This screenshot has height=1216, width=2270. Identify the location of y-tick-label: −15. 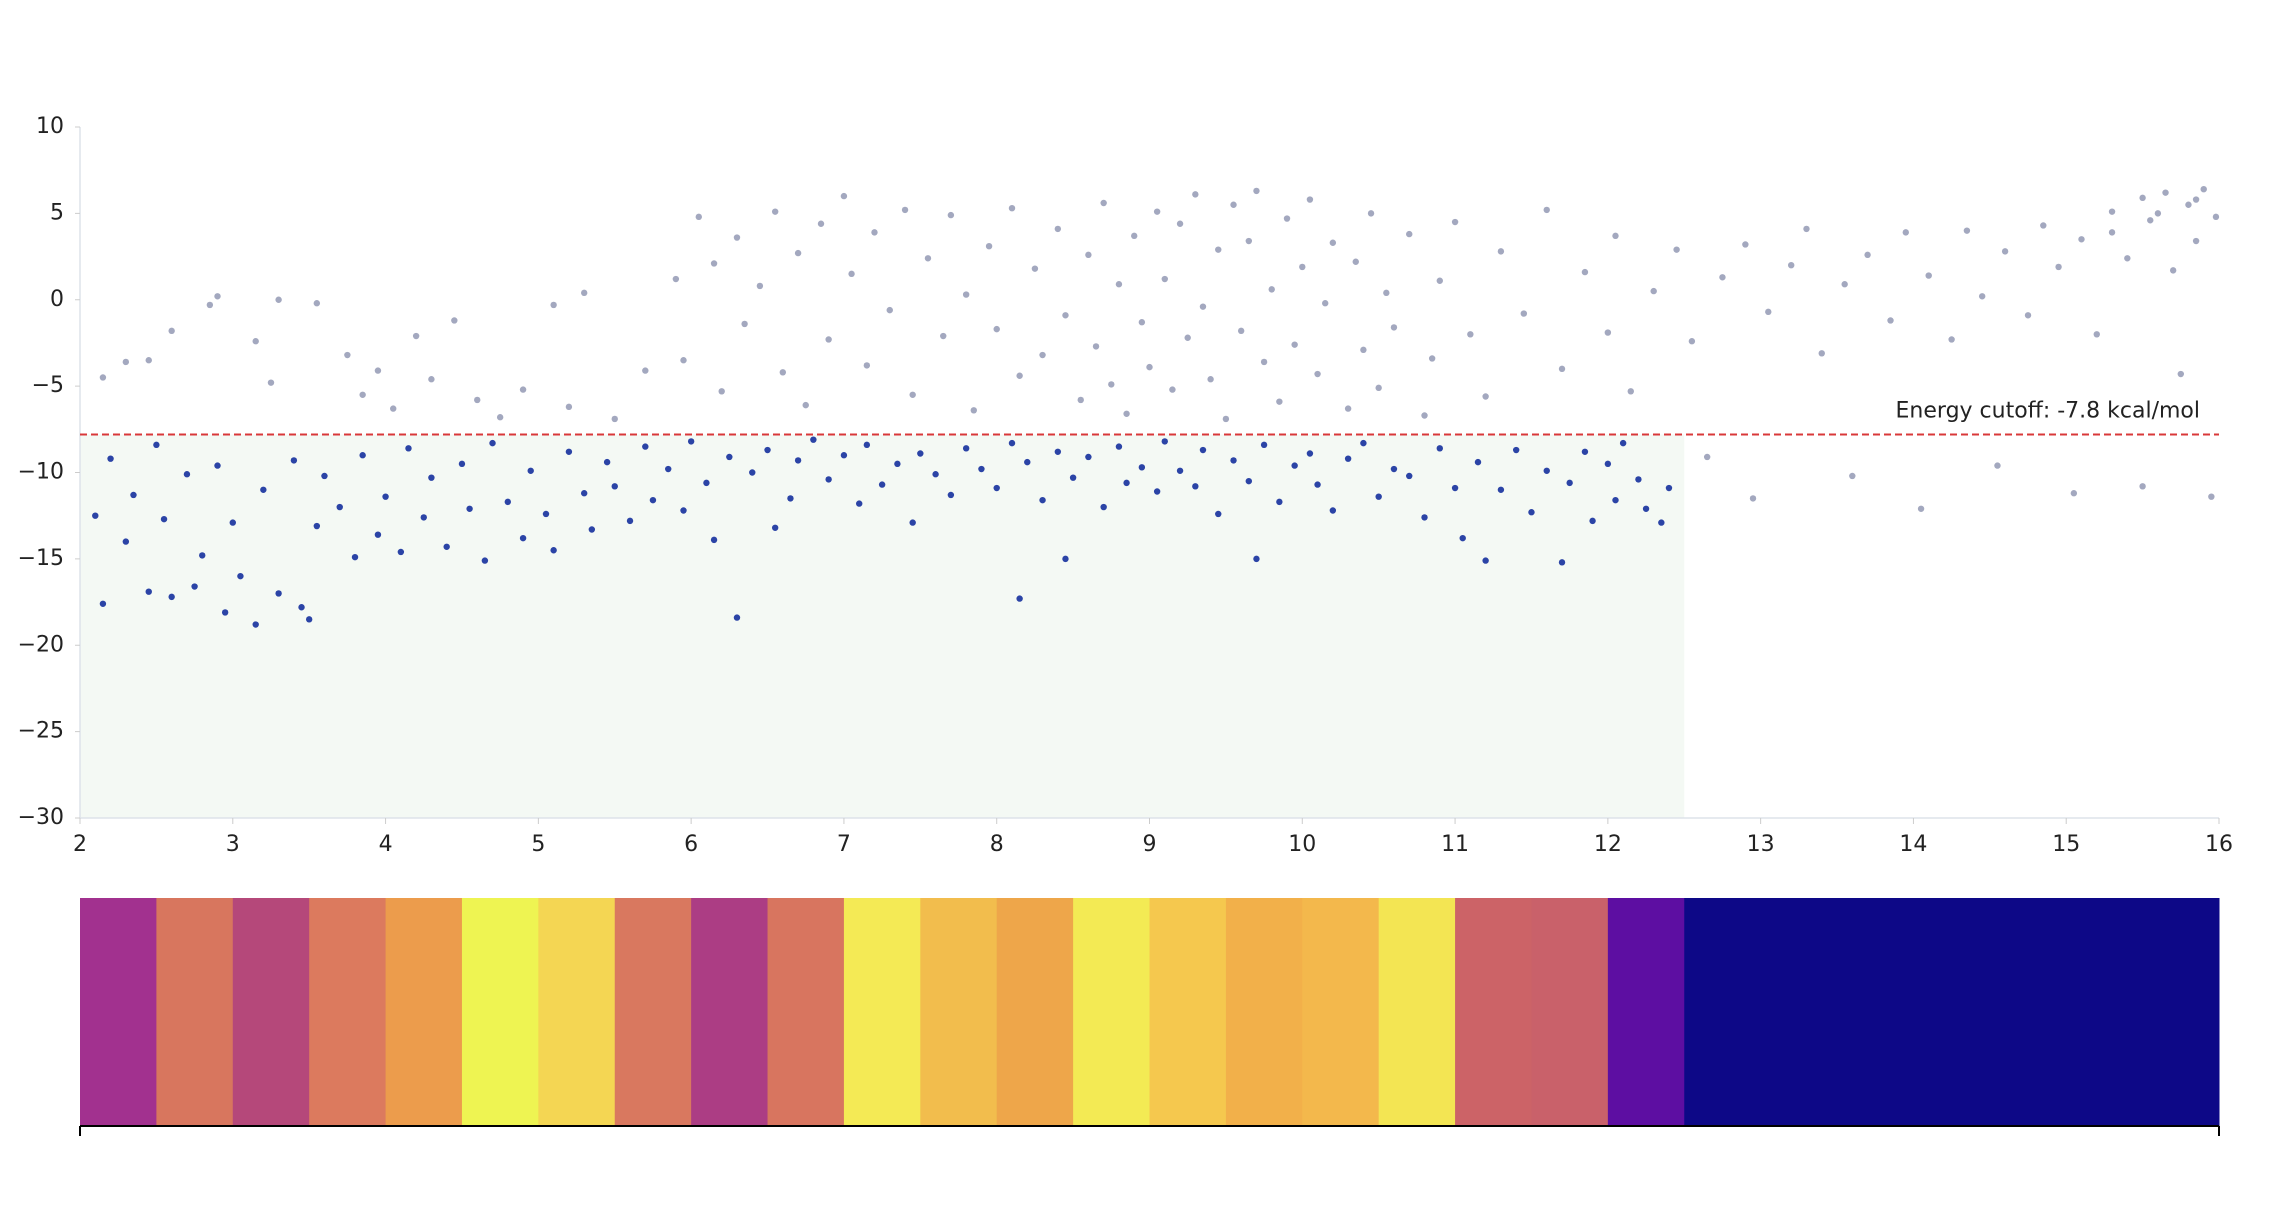
(41, 558).